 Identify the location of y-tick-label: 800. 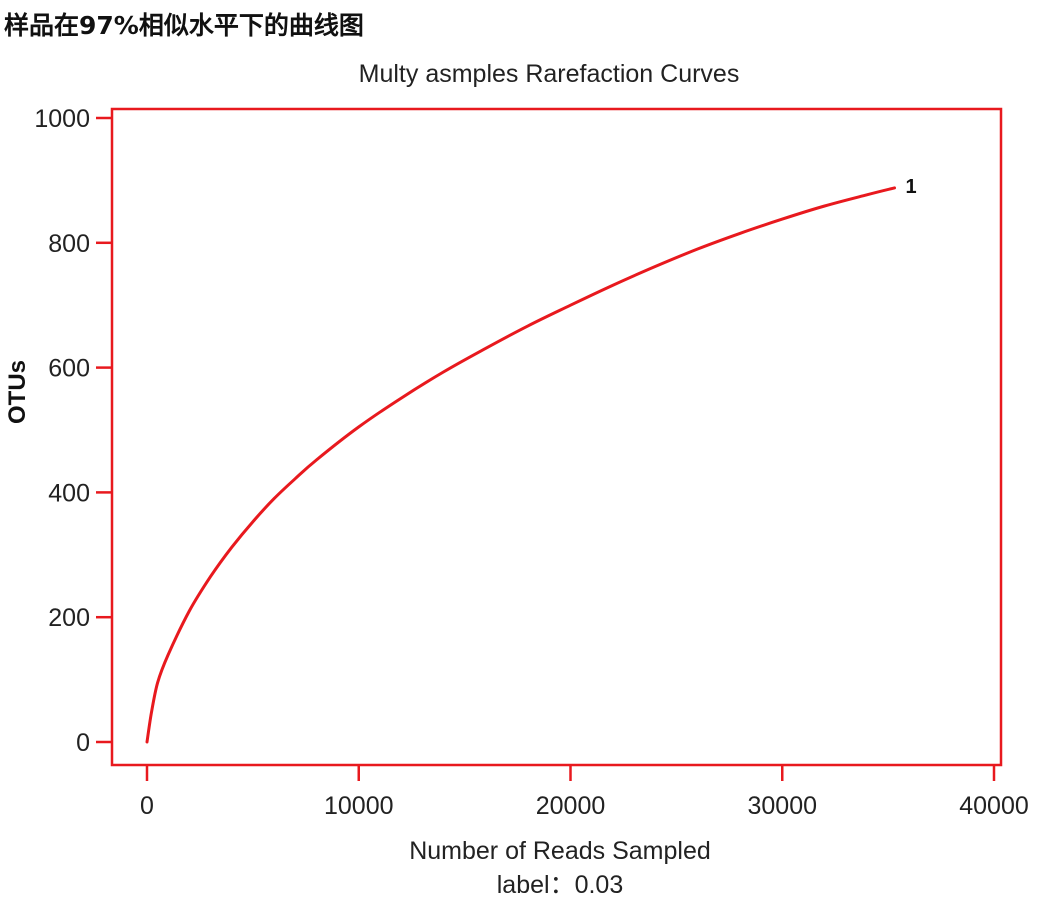
(69, 244).